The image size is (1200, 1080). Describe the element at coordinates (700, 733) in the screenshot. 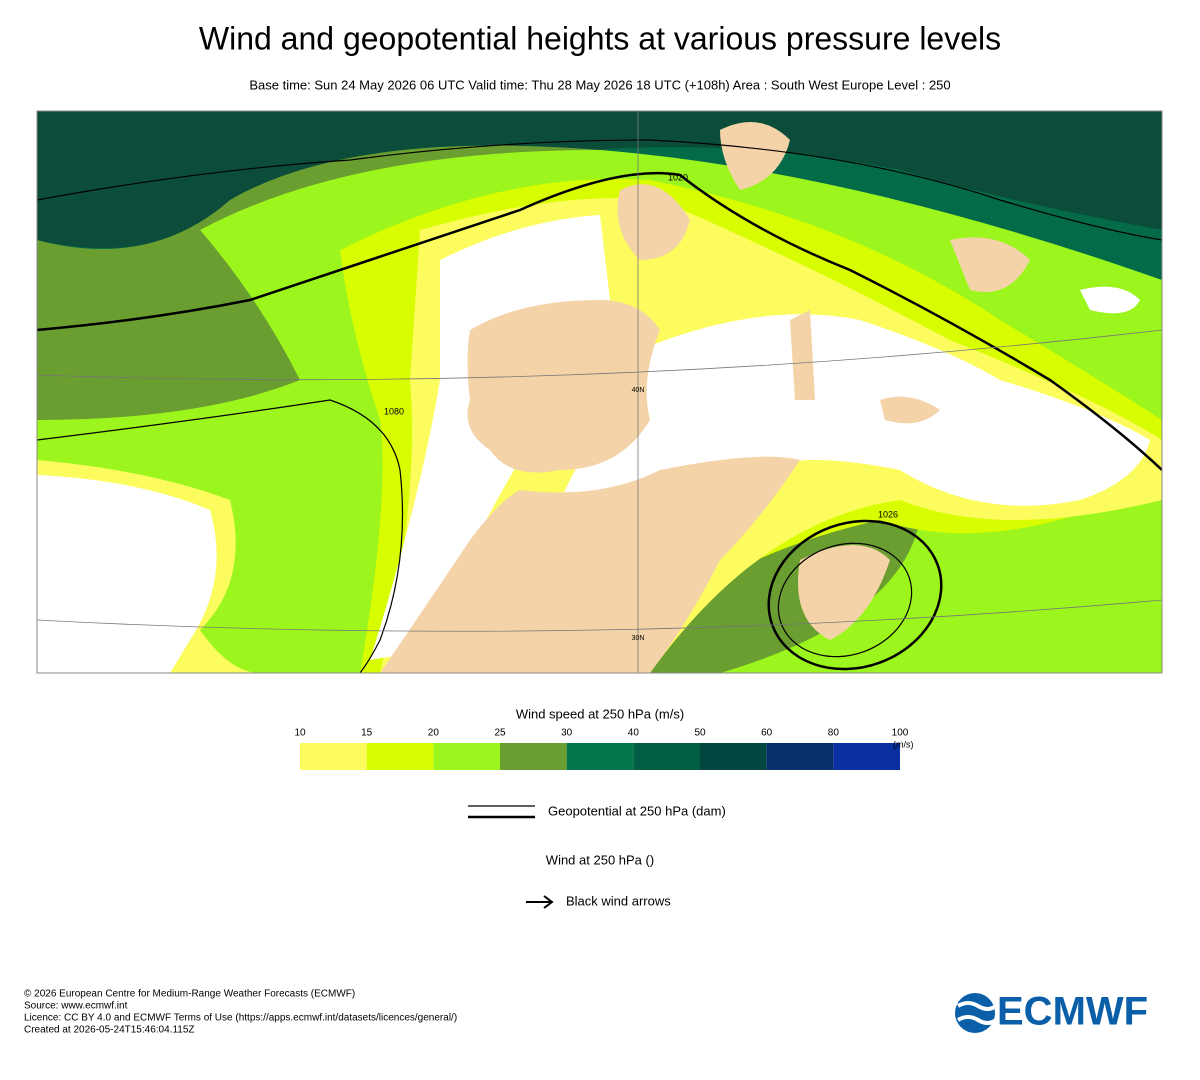

I see `colorbar-tick-label: 50` at that location.